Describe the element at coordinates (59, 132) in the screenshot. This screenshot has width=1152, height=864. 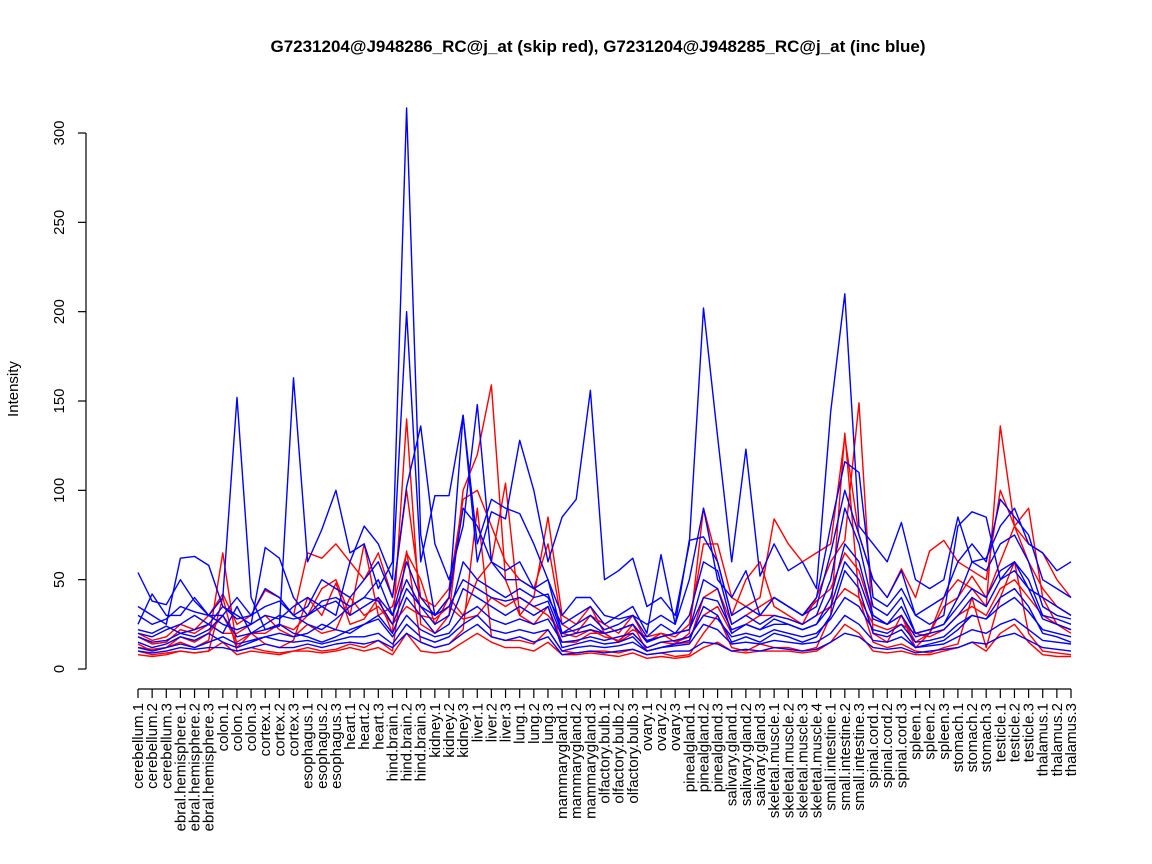
I see `y-tick-label: 300` at that location.